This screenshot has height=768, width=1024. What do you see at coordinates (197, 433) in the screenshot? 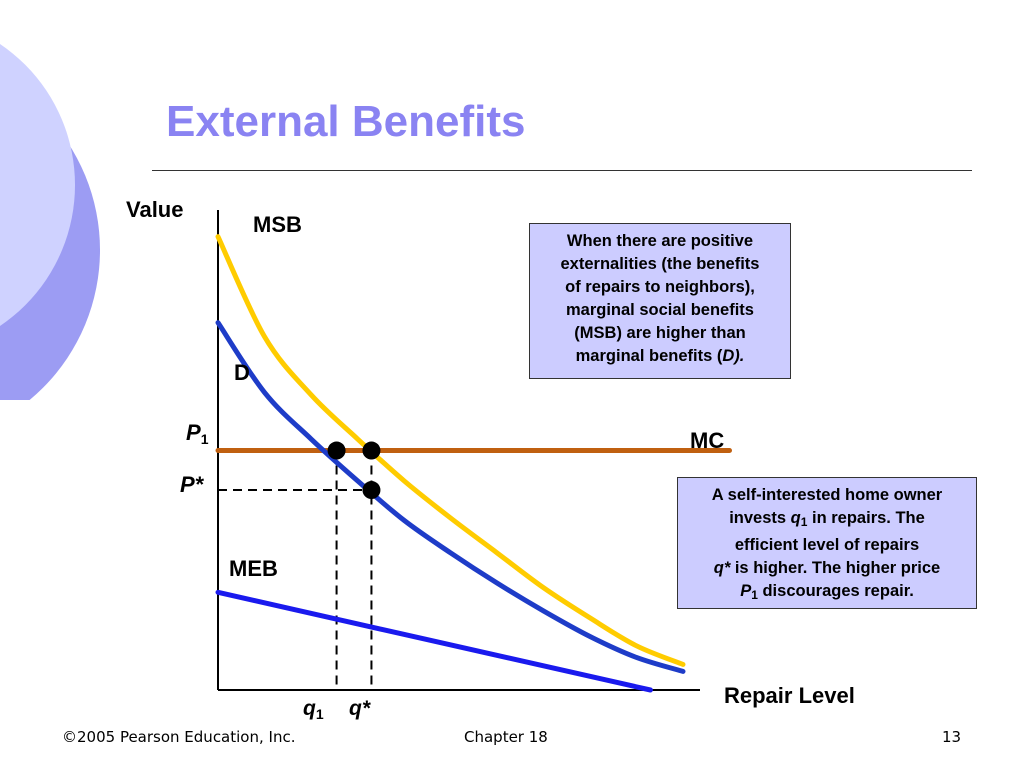
I see `price-label-p1: P1` at bounding box center [197, 433].